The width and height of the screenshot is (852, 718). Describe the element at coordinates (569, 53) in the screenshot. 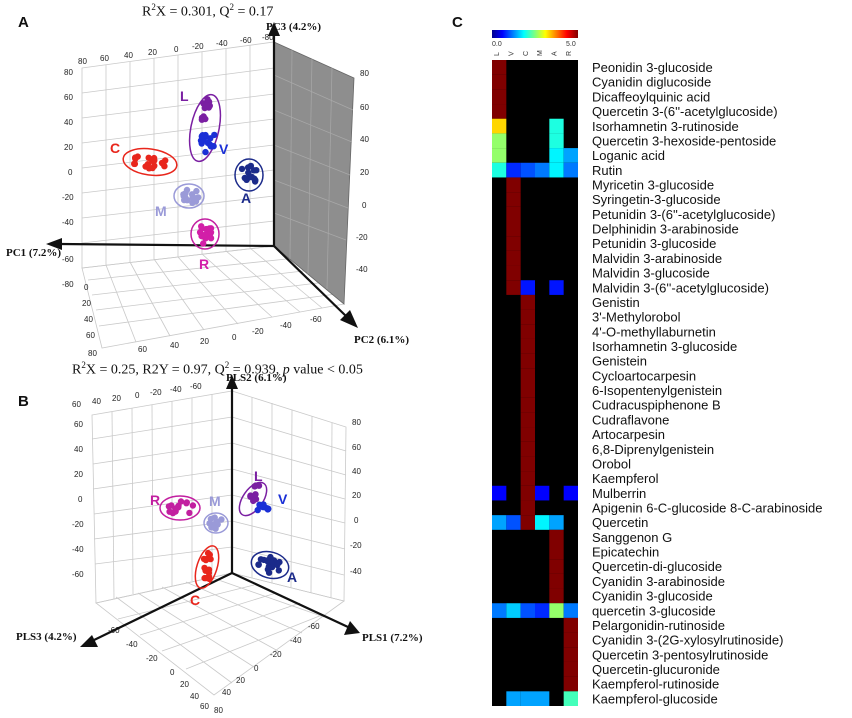

I see `column-label: R` at that location.